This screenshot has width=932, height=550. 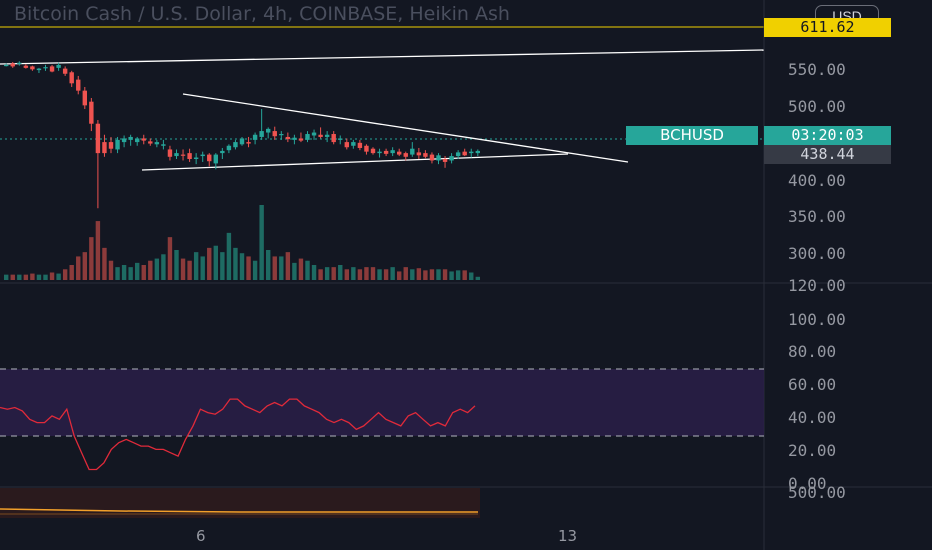 What do you see at coordinates (817, 69) in the screenshot?
I see `price-label: 550.00` at bounding box center [817, 69].